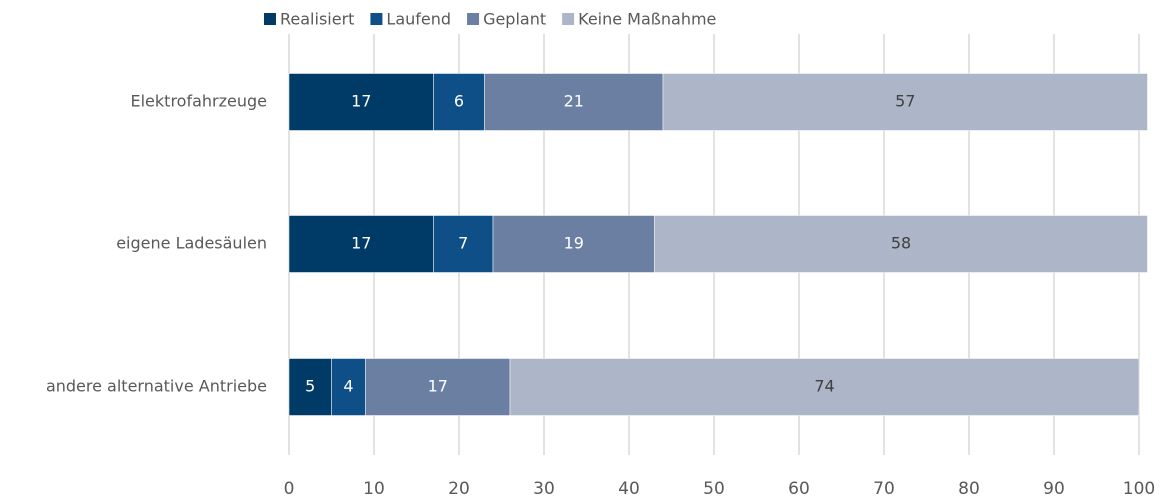 The height and width of the screenshot is (500, 1164). Describe the element at coordinates (199, 101) in the screenshot. I see `y-tick-label: Elektrofahrzeuge` at that location.